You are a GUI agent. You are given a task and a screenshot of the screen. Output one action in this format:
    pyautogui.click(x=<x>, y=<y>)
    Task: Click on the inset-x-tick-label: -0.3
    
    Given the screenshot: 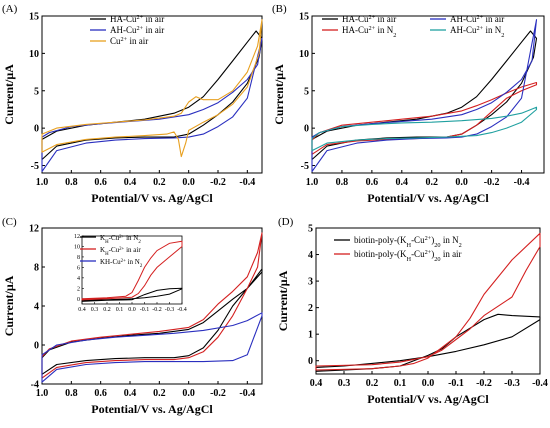 What is the action you would take?
    pyautogui.click(x=170, y=310)
    